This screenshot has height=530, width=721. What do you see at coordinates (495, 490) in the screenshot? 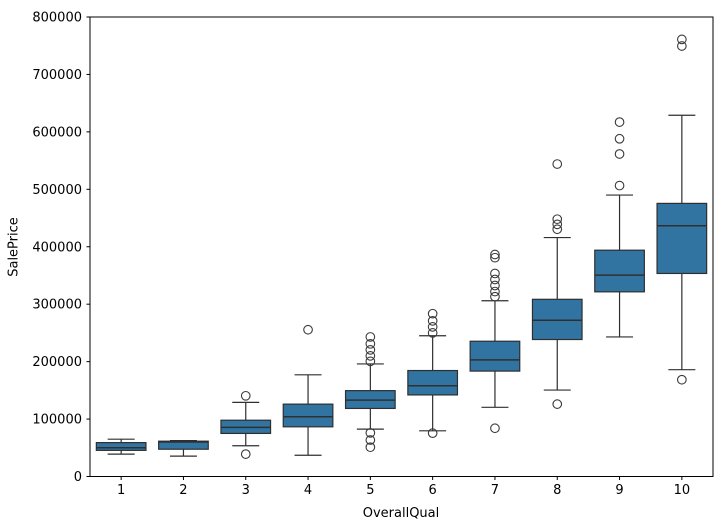
I see `x-tick-label: 7` at bounding box center [495, 490].